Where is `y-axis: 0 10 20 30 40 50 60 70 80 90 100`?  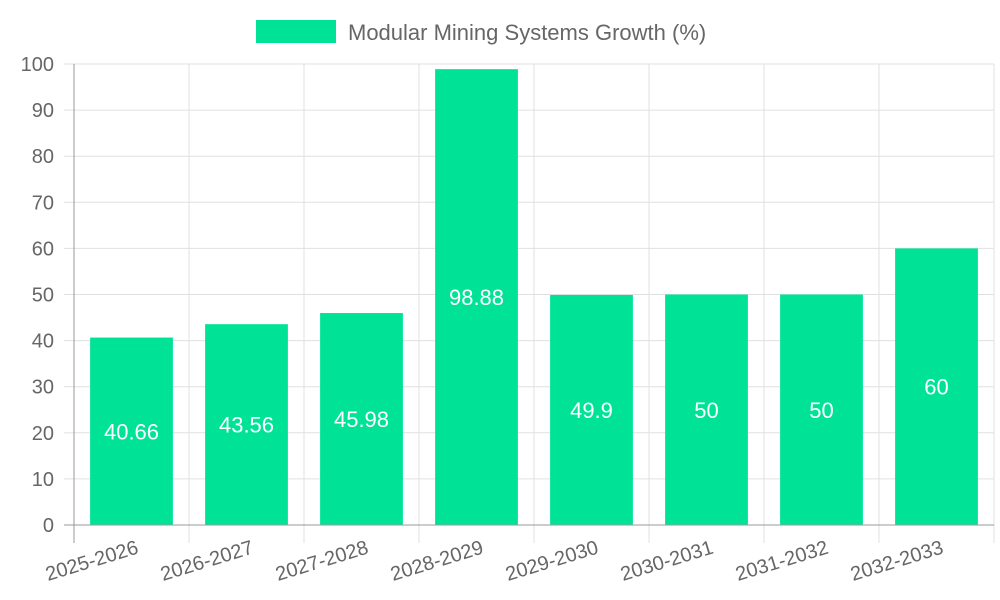 y-axis: 0 10 20 30 40 50 60 70 80 90 100 is located at coordinates (48, 298).